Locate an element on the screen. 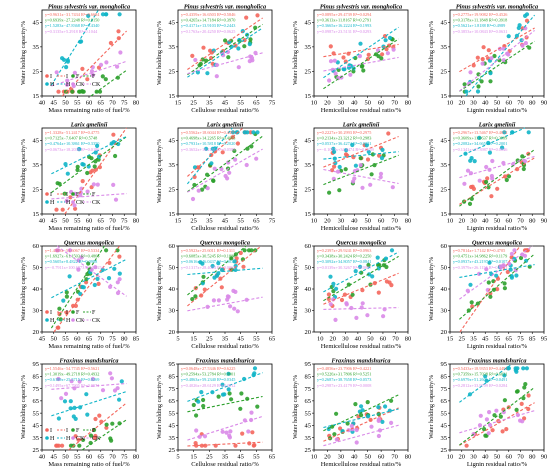 The image size is (550, 476). chart-title: Quercus mongolica is located at coordinates (497, 243).